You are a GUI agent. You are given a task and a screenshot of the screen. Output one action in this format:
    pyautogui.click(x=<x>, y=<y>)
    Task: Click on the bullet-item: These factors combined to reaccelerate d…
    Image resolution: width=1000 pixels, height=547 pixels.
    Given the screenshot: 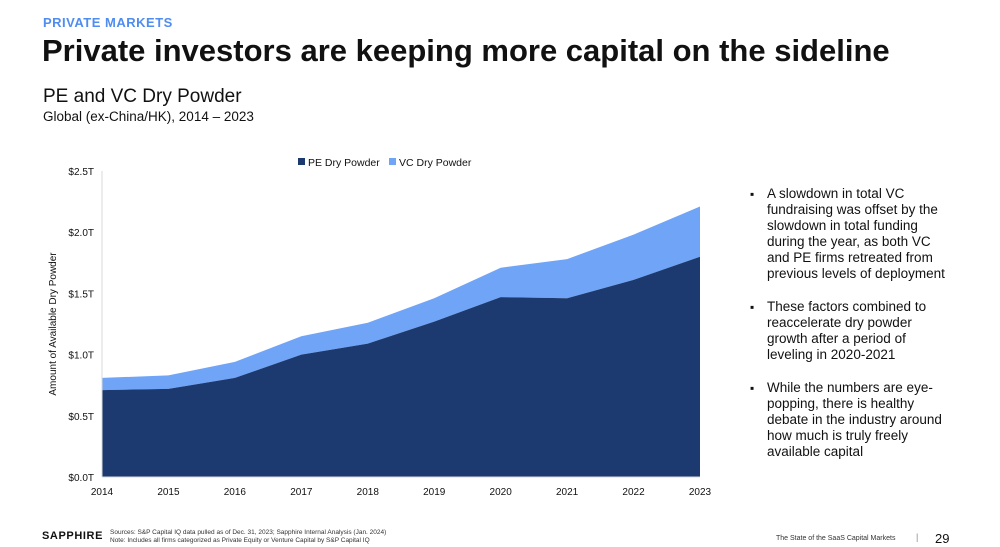 What is the action you would take?
    pyautogui.click(x=850, y=331)
    